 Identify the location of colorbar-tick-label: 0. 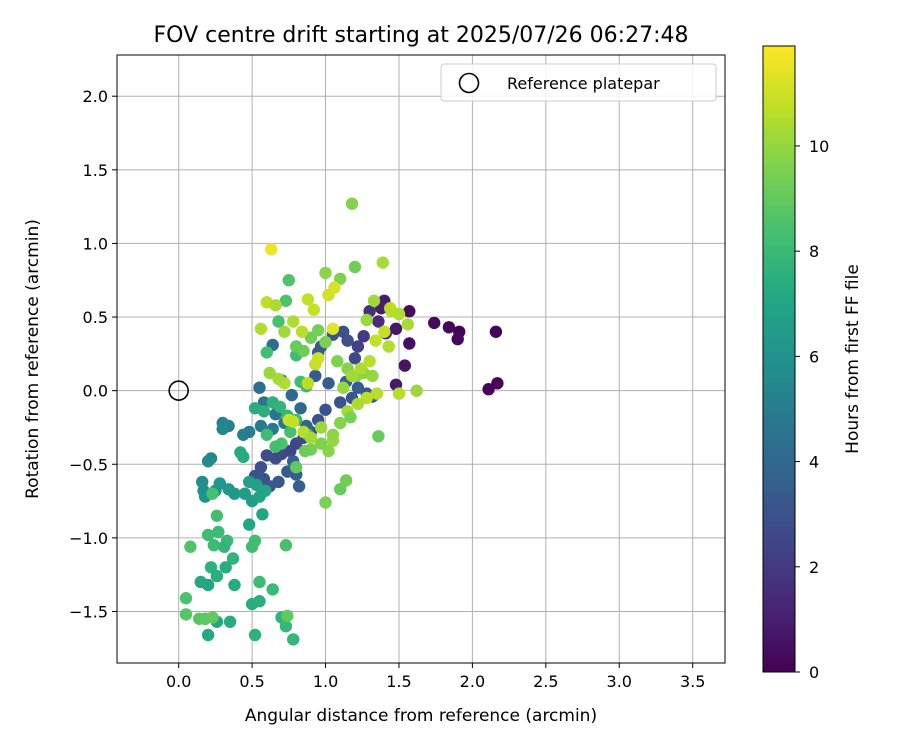
(814, 672).